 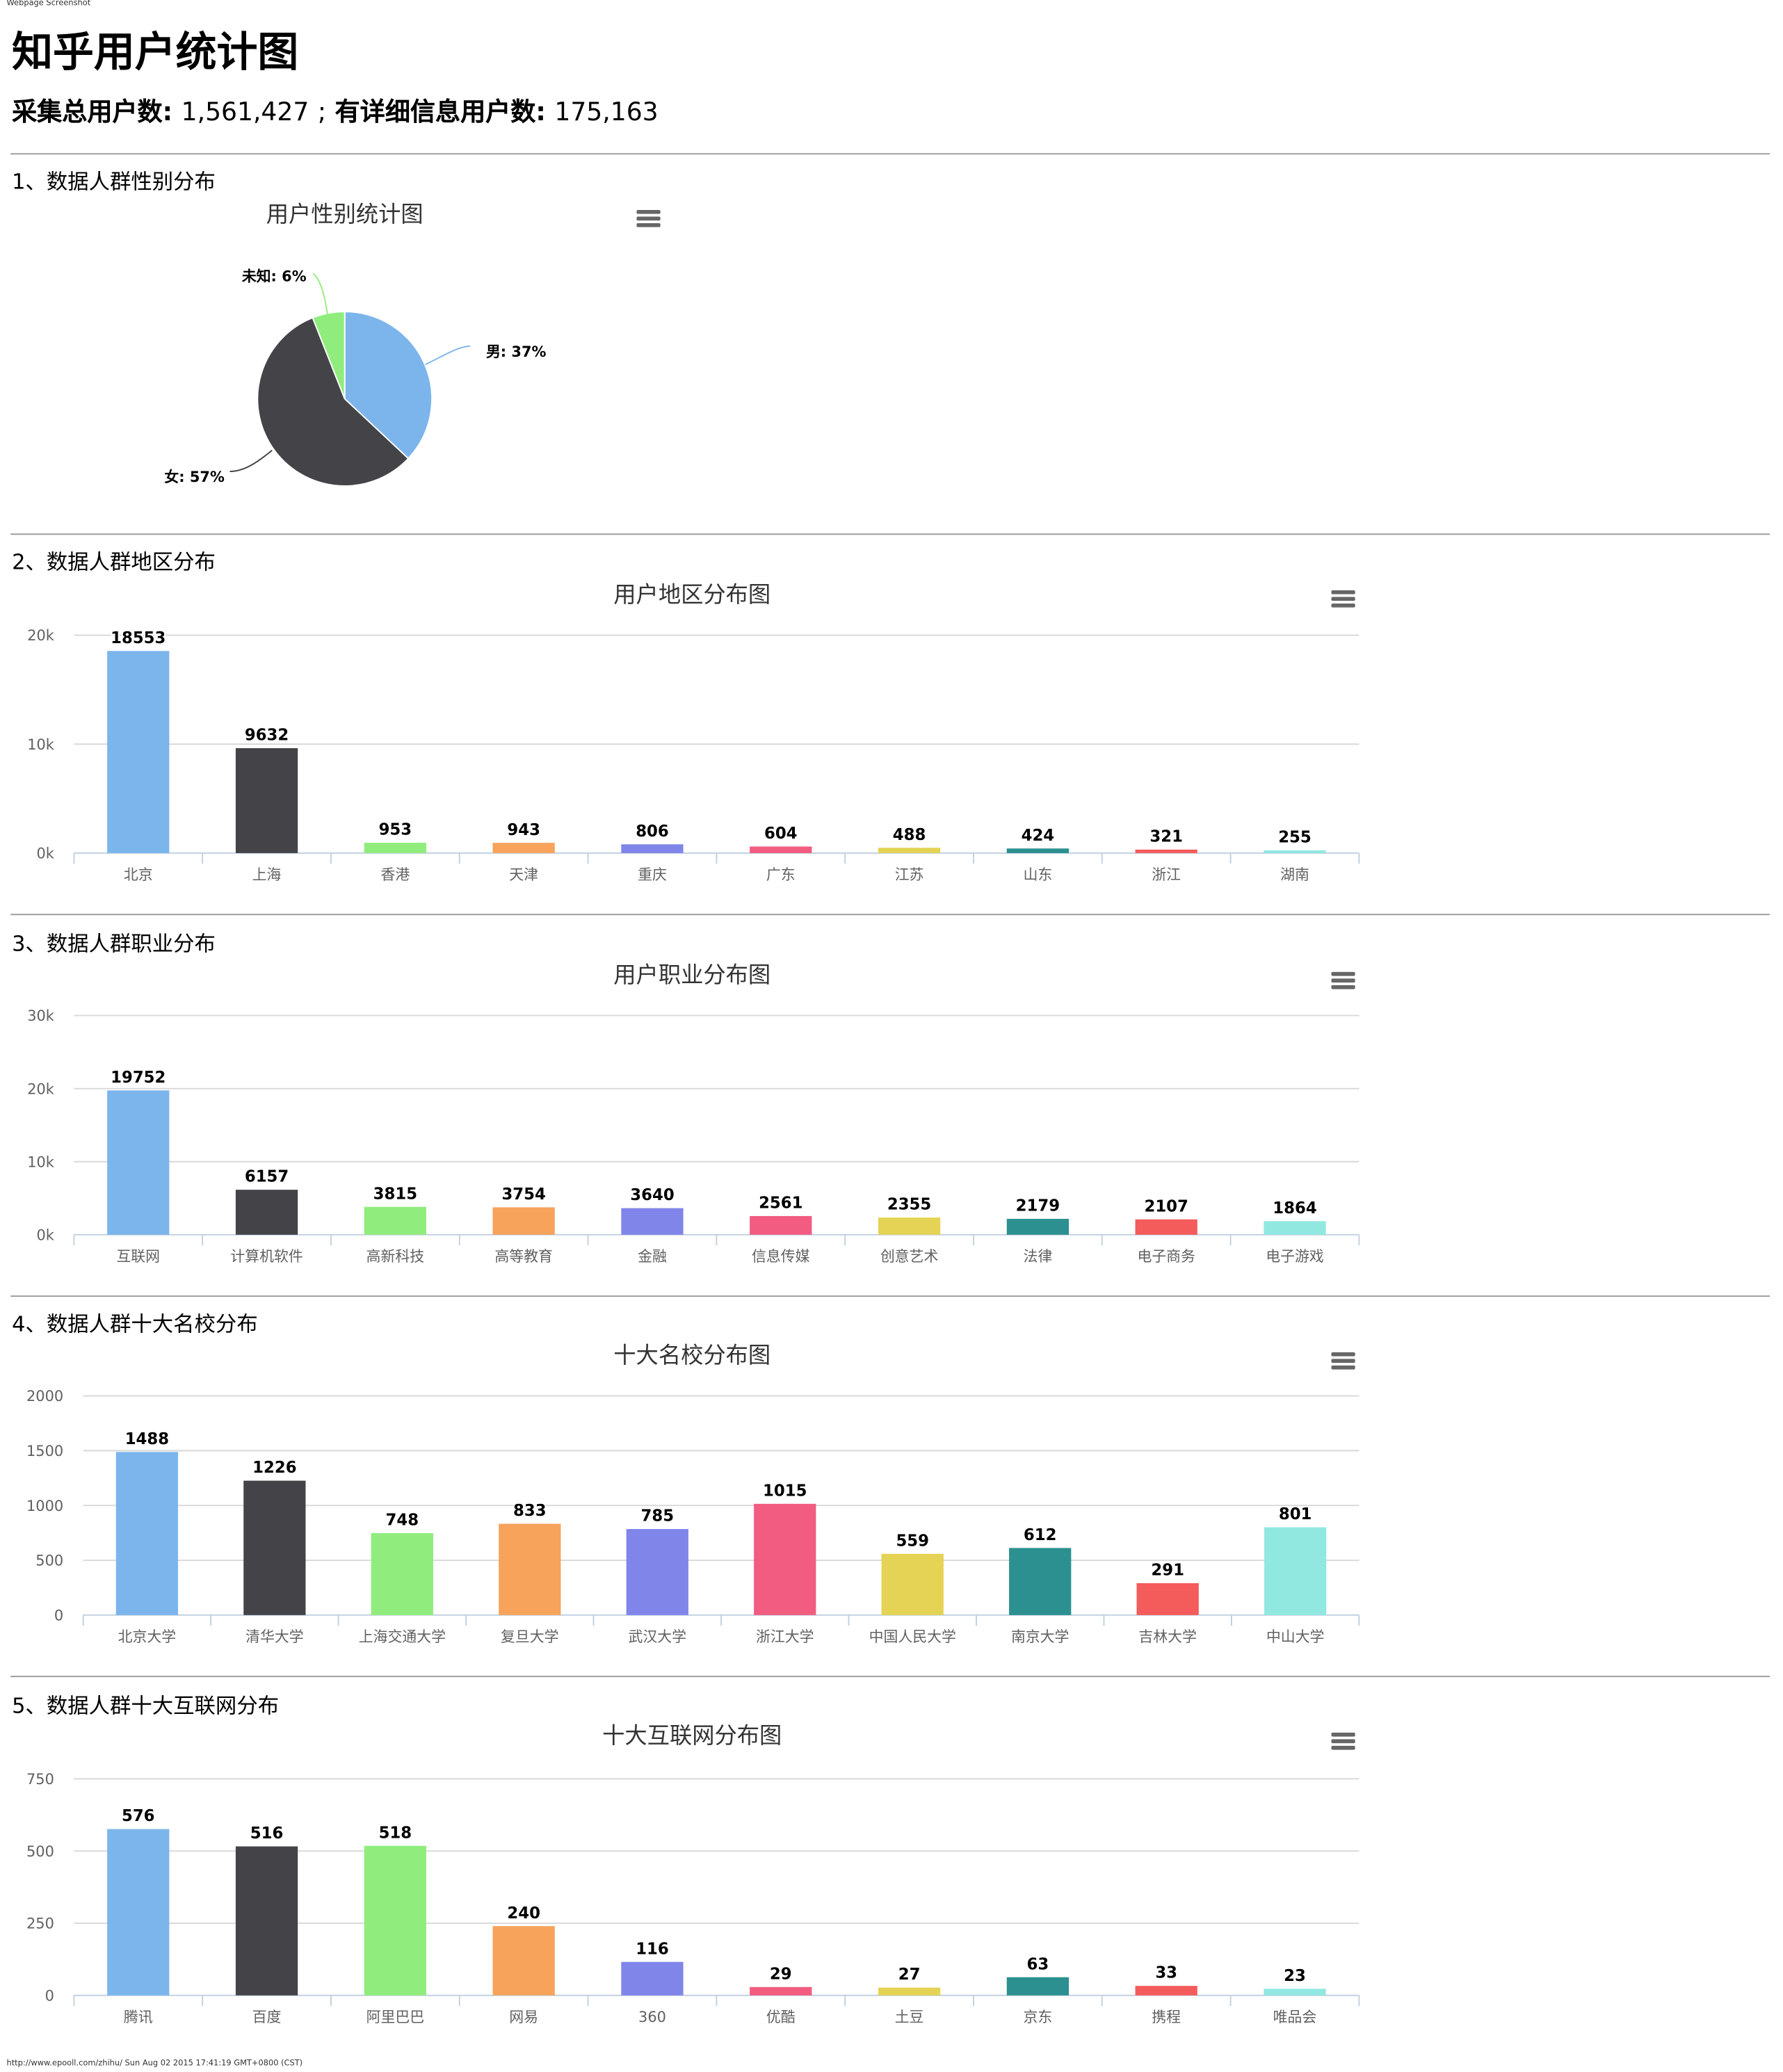 I want to click on x-category-label: 京东, so click(x=1037, y=2017).